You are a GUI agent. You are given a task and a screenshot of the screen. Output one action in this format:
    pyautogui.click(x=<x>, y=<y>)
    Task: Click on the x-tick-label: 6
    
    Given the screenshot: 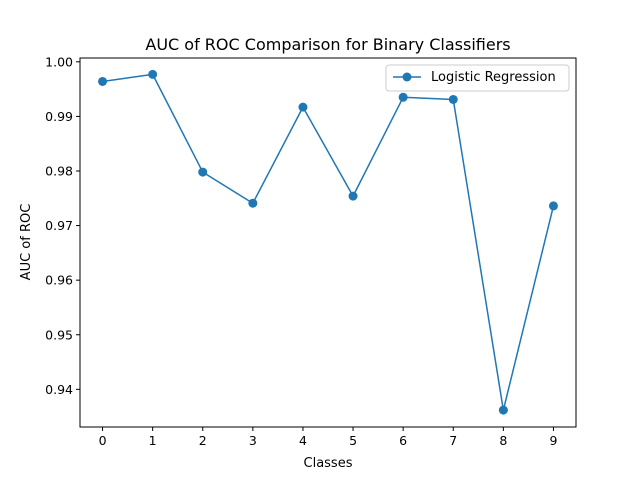 What is the action you would take?
    pyautogui.click(x=403, y=440)
    